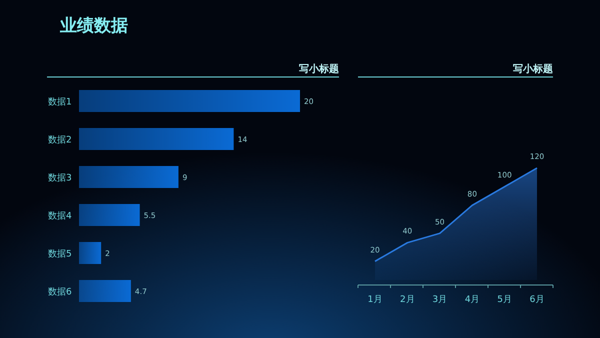  I want to click on x-tick-label: 6月, so click(537, 300).